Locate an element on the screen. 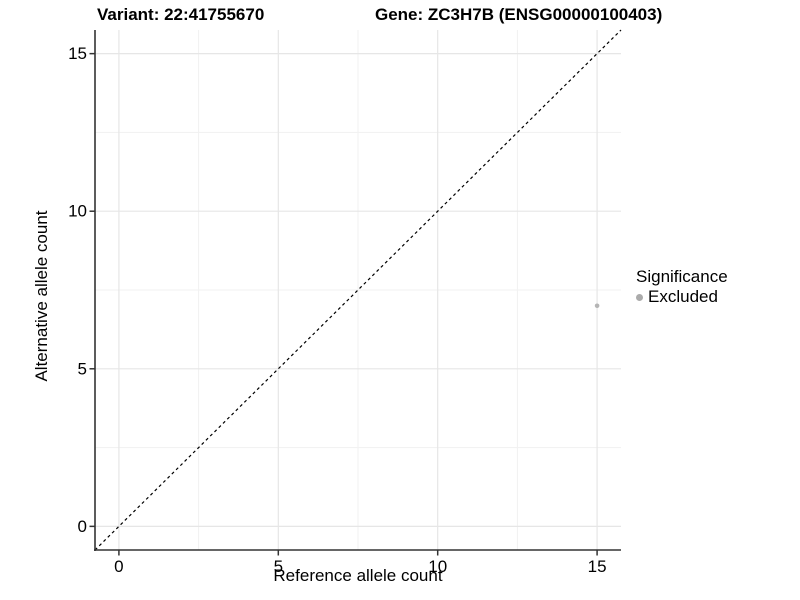 Image resolution: width=800 pixels, height=600 pixels. variant-title: Variant: 22:41755670 is located at coordinates (181, 14).